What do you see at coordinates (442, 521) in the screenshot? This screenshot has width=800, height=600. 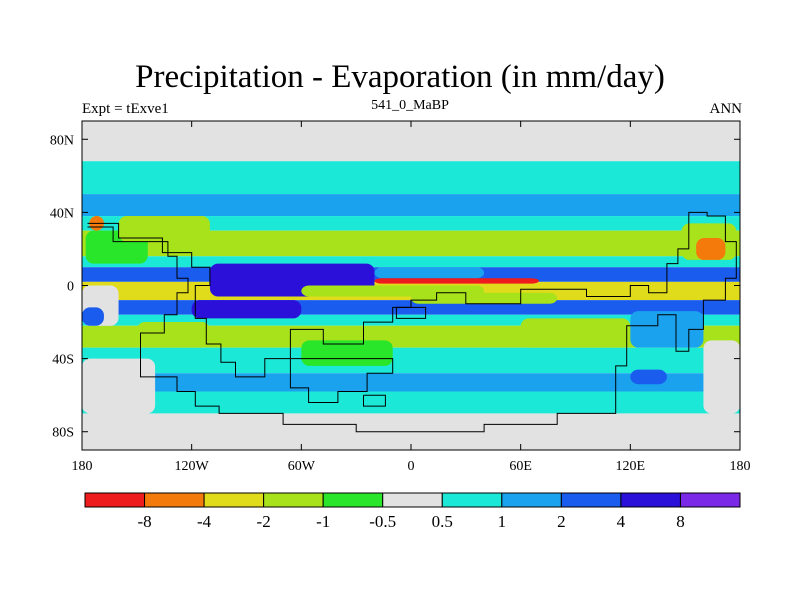 I see `colorbar-label-5: 0.5` at bounding box center [442, 521].